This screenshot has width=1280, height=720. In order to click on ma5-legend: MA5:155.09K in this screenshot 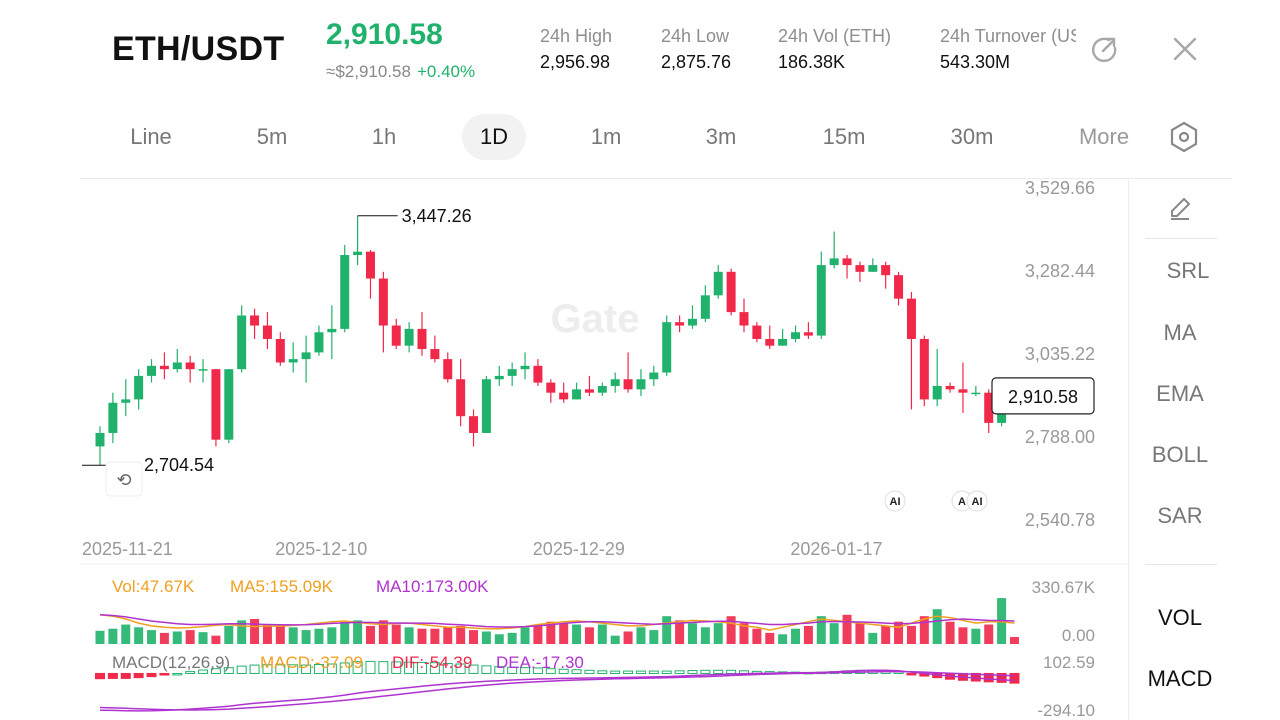, I will do `click(282, 586)`.